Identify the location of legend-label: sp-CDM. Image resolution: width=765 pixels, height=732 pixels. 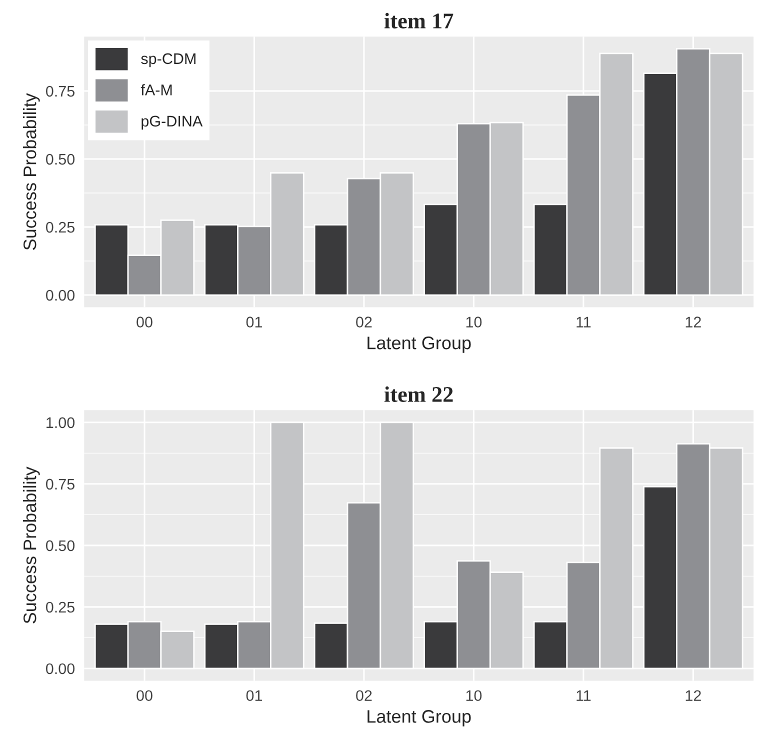
(168, 60).